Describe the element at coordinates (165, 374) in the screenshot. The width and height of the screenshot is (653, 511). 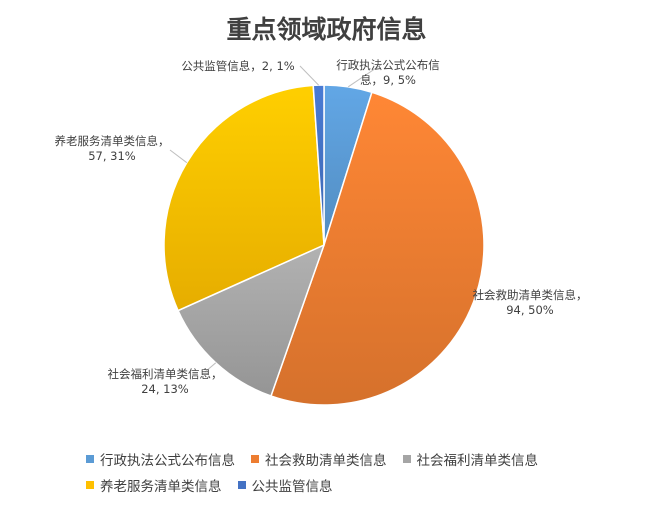
I see `data-label-2-line1: 社会福利清单类信息，` at that location.